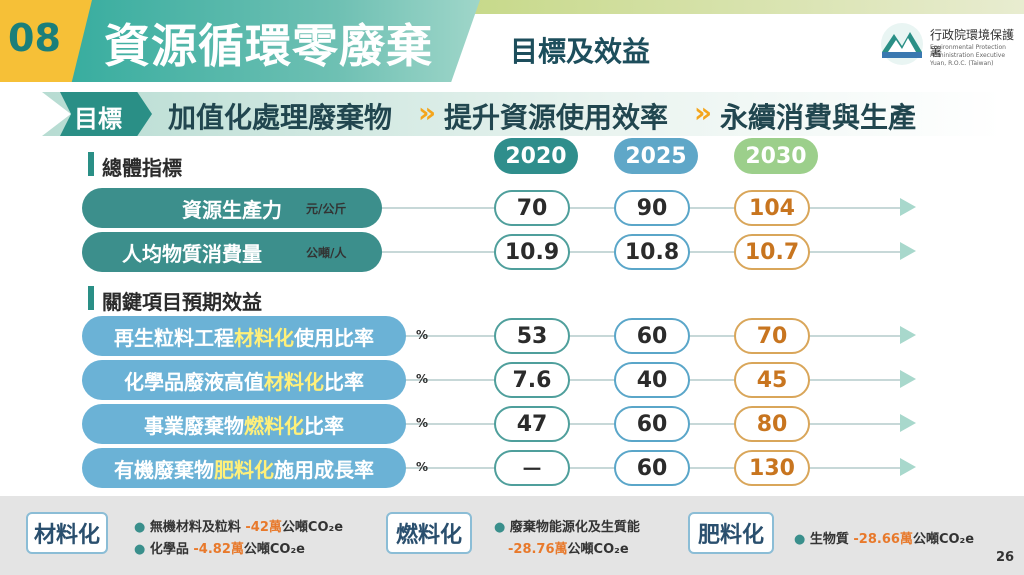  I want to click on materials-line-2: ● 化學品 -4.82萬公噸CO₂e, so click(219, 547).